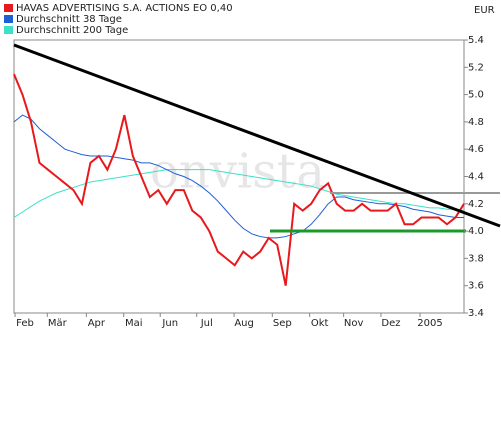 The image size is (501, 433). What do you see at coordinates (169, 323) in the screenshot?
I see `x-tick-label: Jun` at bounding box center [169, 323].